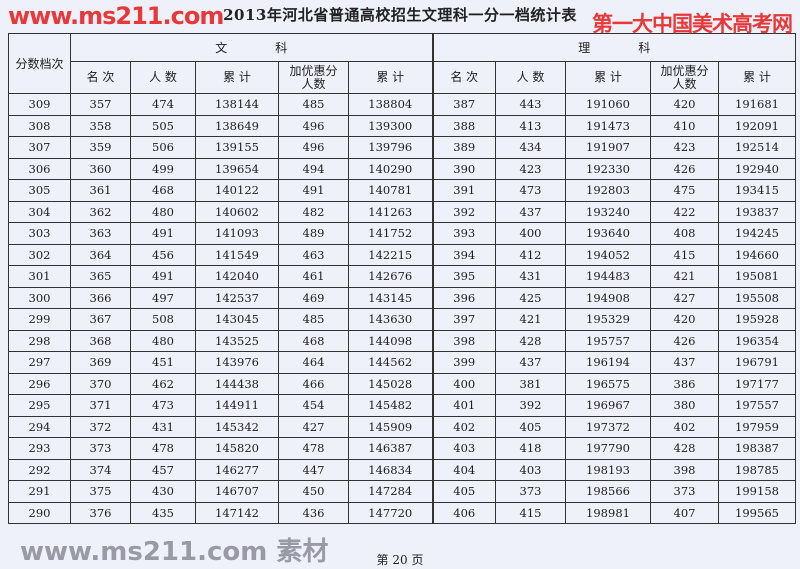 This screenshot has height=569, width=800. What do you see at coordinates (390, 383) in the screenshot?
I see `table-cell: 145028` at bounding box center [390, 383].